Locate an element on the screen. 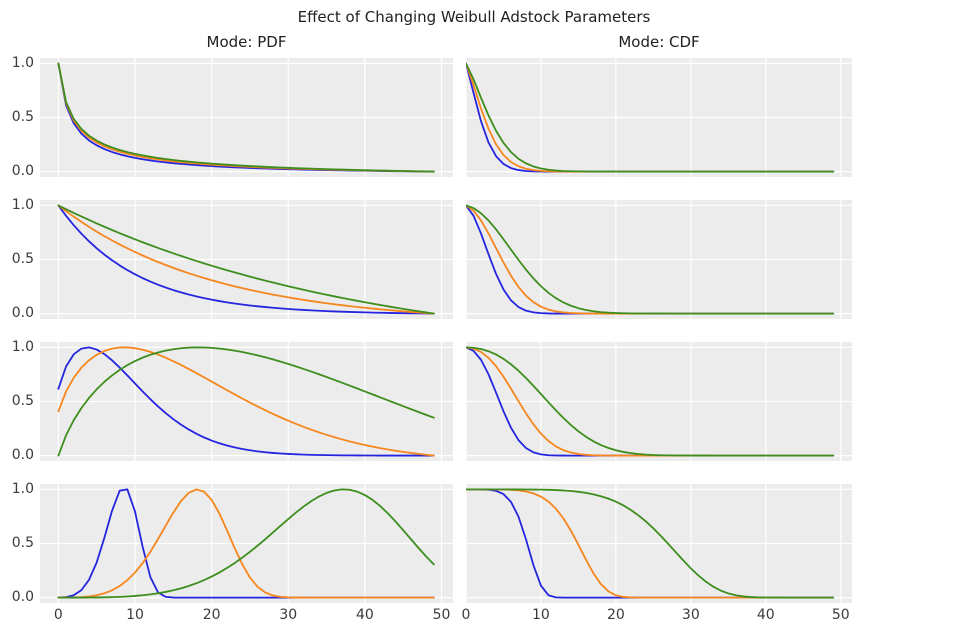 The width and height of the screenshot is (960, 640). line-shape-5-scale=20 is located at coordinates (246, 543).